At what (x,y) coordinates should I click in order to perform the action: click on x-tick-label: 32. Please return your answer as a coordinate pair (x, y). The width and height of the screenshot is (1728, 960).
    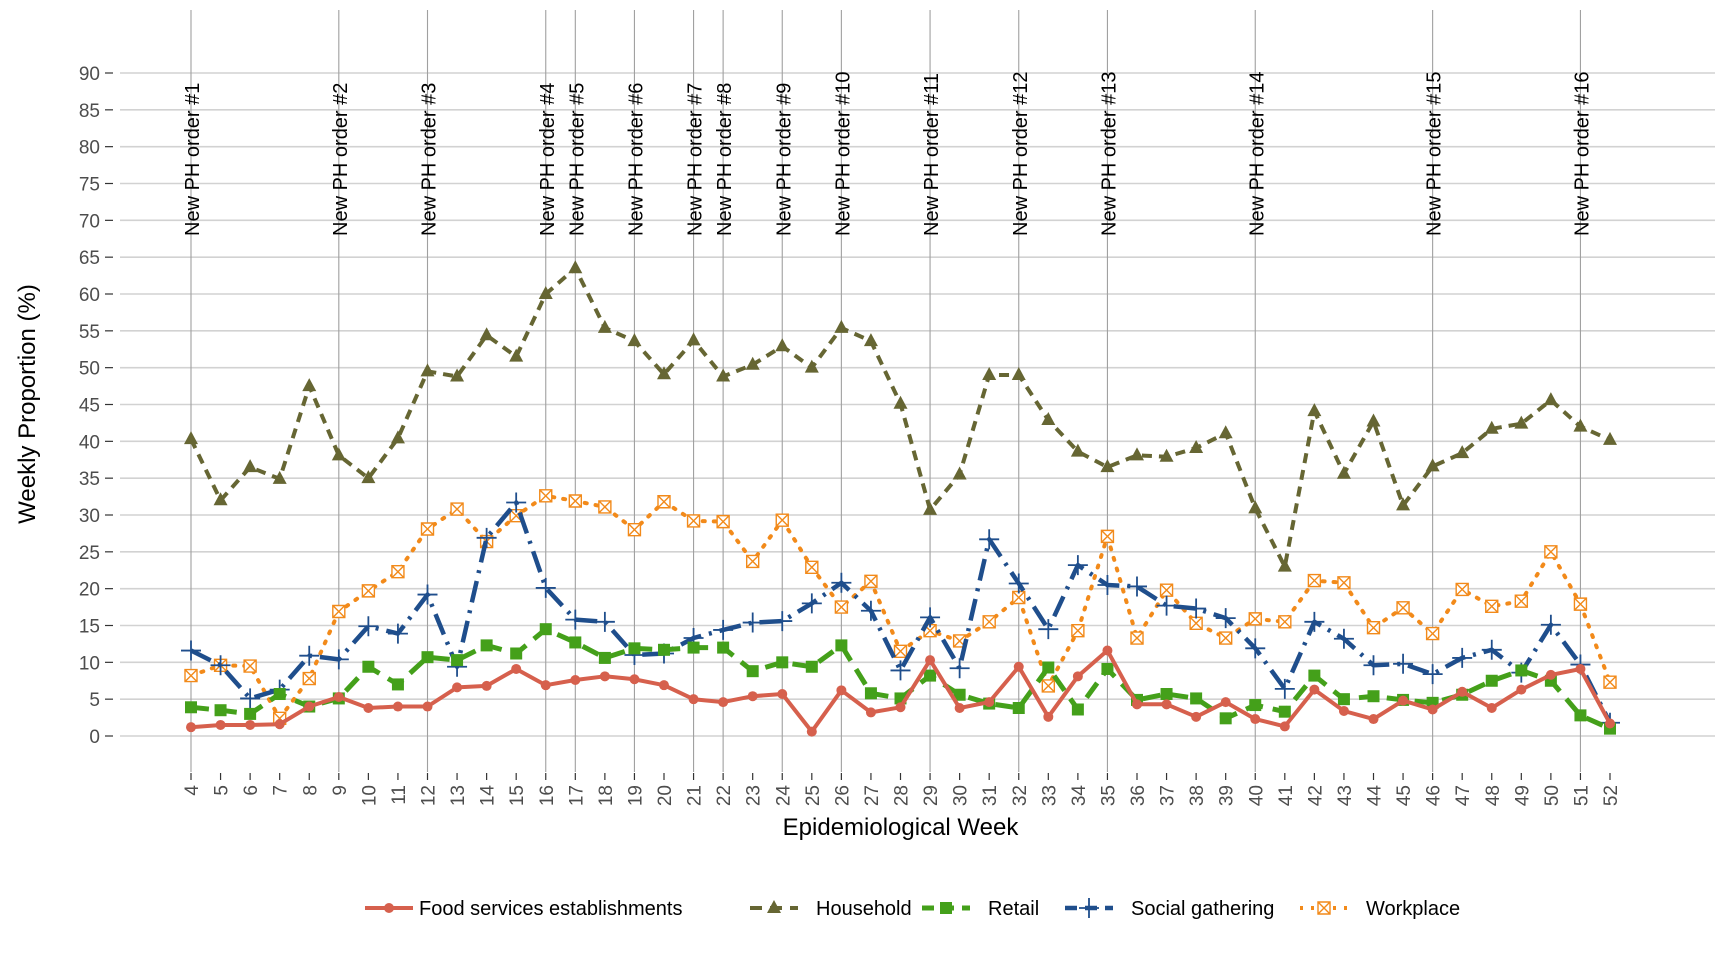
    Looking at the image, I should click on (1020, 795).